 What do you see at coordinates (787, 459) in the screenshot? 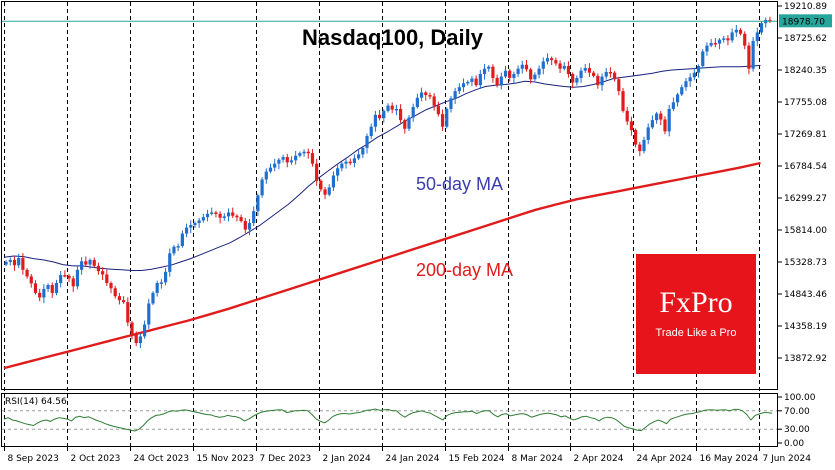
I see `x-tick-label: 7 Jun 2024` at bounding box center [787, 459].